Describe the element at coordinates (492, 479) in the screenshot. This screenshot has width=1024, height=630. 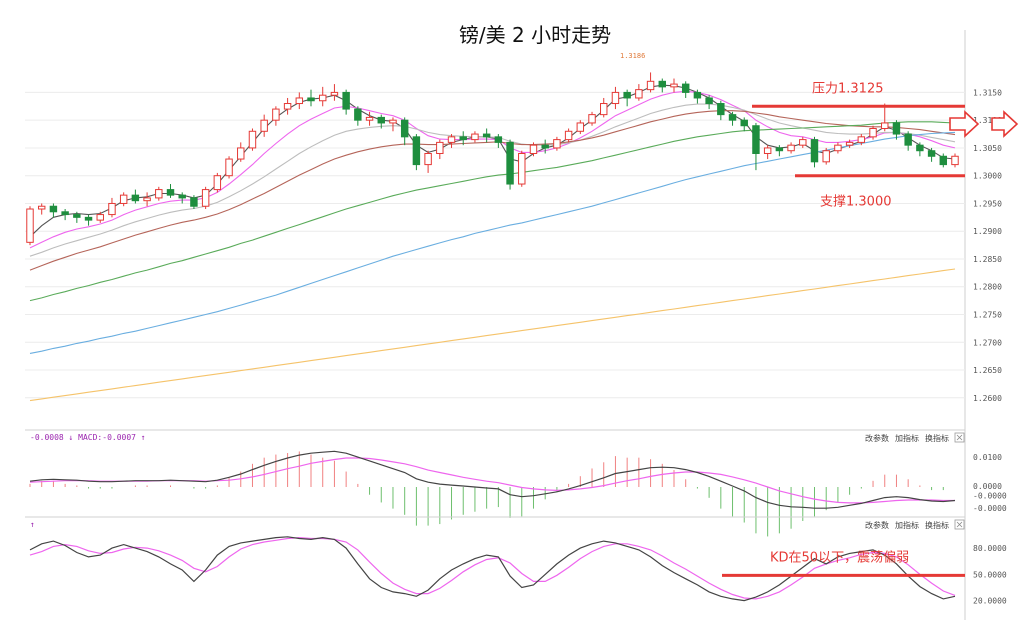
I see `macd-dif-line` at that location.